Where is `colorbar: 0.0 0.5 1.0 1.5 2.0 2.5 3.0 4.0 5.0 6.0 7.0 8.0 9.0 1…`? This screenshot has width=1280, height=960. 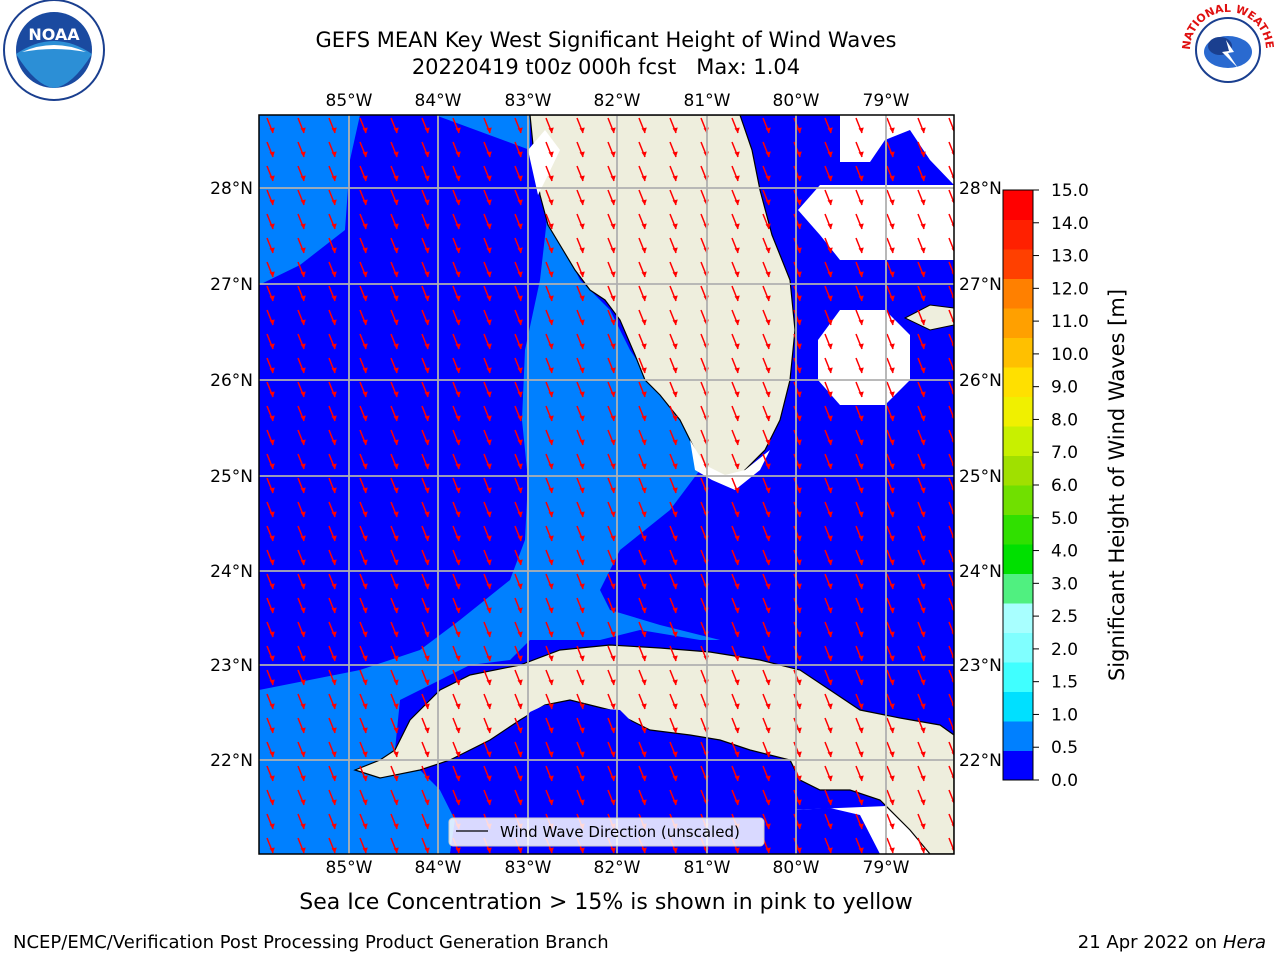
colorbar: 0.0 0.5 1.0 1.5 2.0 2.5 3.0 4.0 5.0 6.0 7.0 8.0 9.0 1… is located at coordinates (1045, 486).